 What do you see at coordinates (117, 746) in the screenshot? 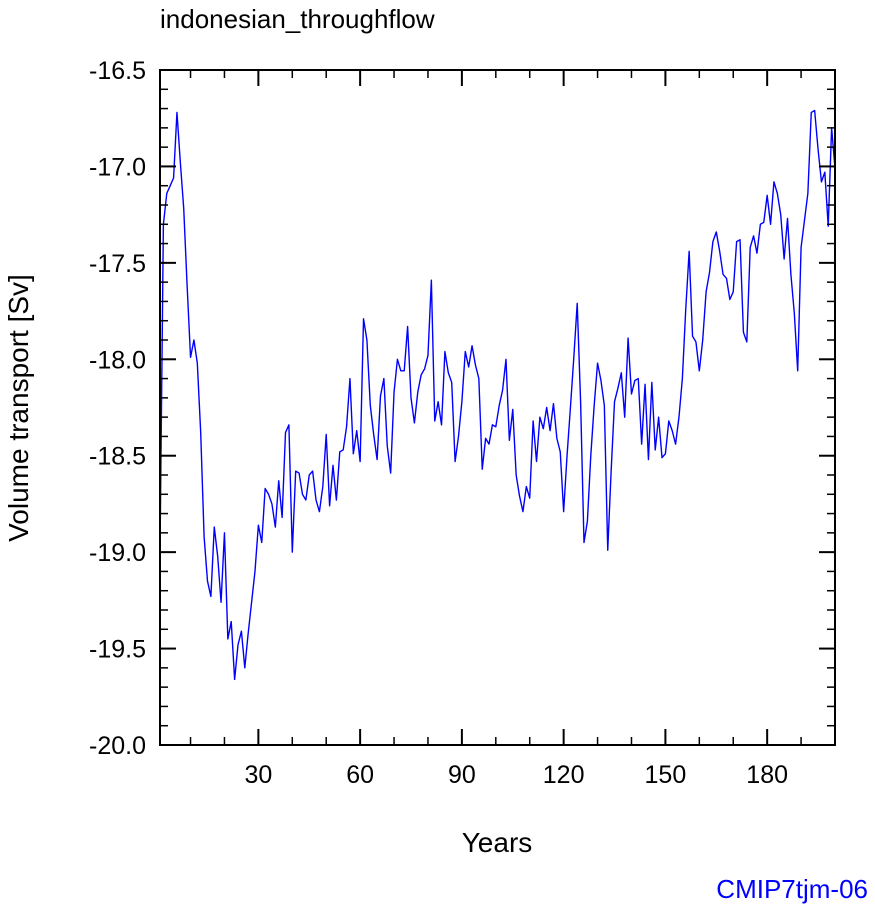
I see `y-tick-label: -20.0` at bounding box center [117, 746].